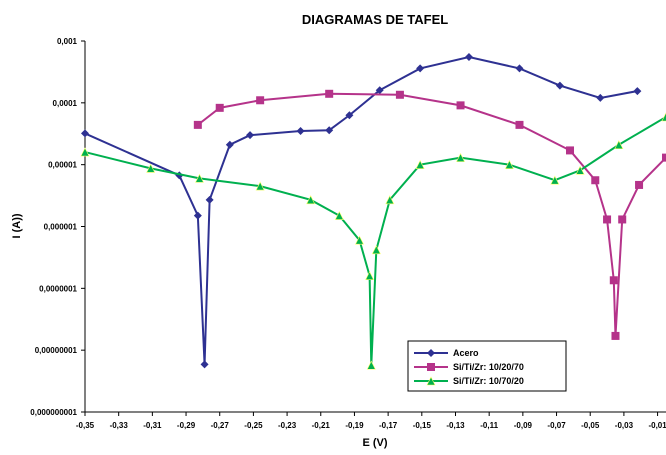 This screenshot has height=455, width=666. What do you see at coordinates (56, 350) in the screenshot?
I see `y-tick-label: 0,00000001` at bounding box center [56, 350].